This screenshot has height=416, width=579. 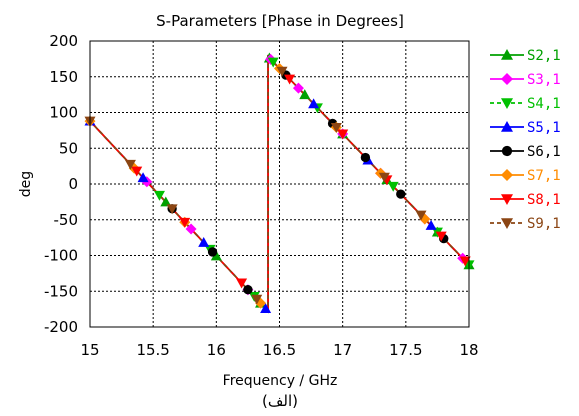 What do you see at coordinates (26, 184) in the screenshot?
I see `y-axis-label: deg` at bounding box center [26, 184].